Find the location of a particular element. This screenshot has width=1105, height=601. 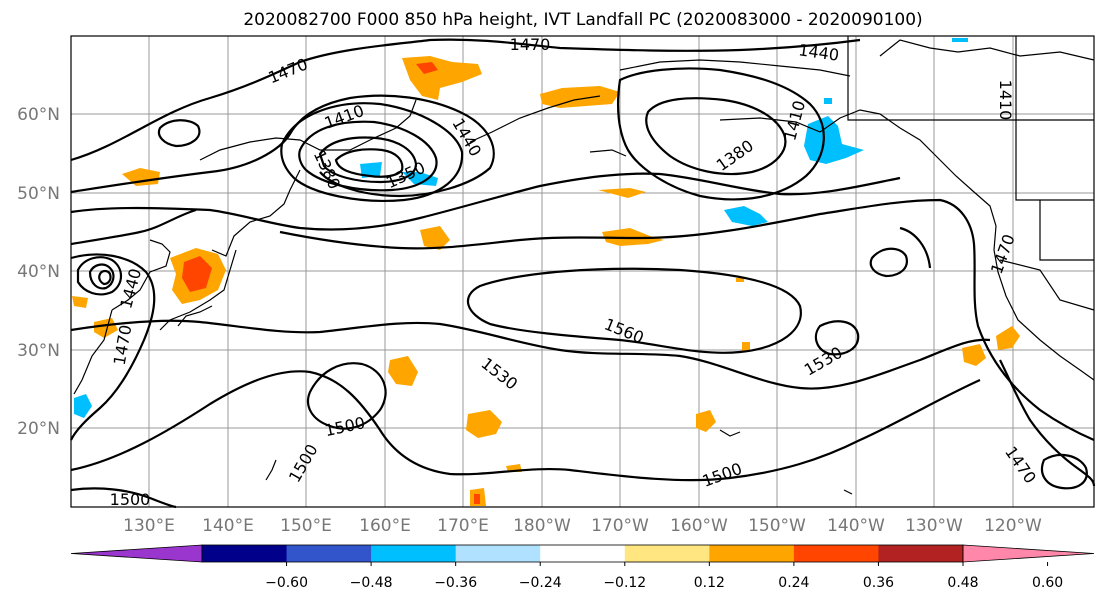

lon-label: 140°E is located at coordinates (228, 526).